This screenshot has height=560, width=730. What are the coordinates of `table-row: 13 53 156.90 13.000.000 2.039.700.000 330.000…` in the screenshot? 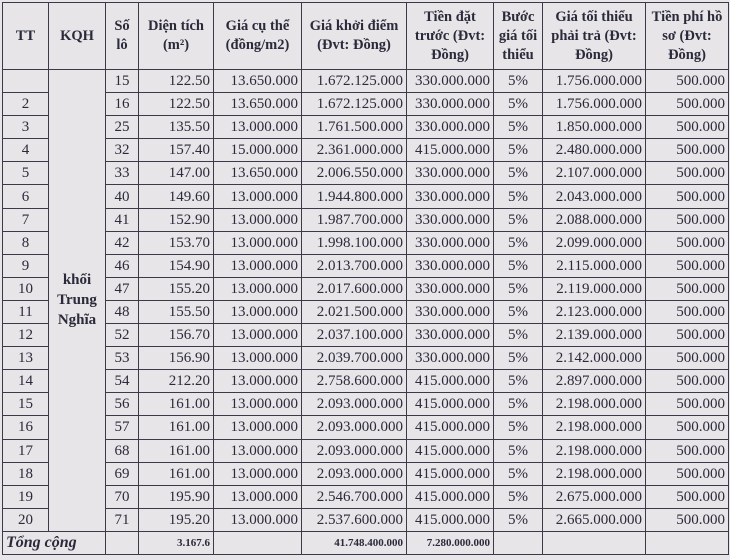 It's located at (365, 358).